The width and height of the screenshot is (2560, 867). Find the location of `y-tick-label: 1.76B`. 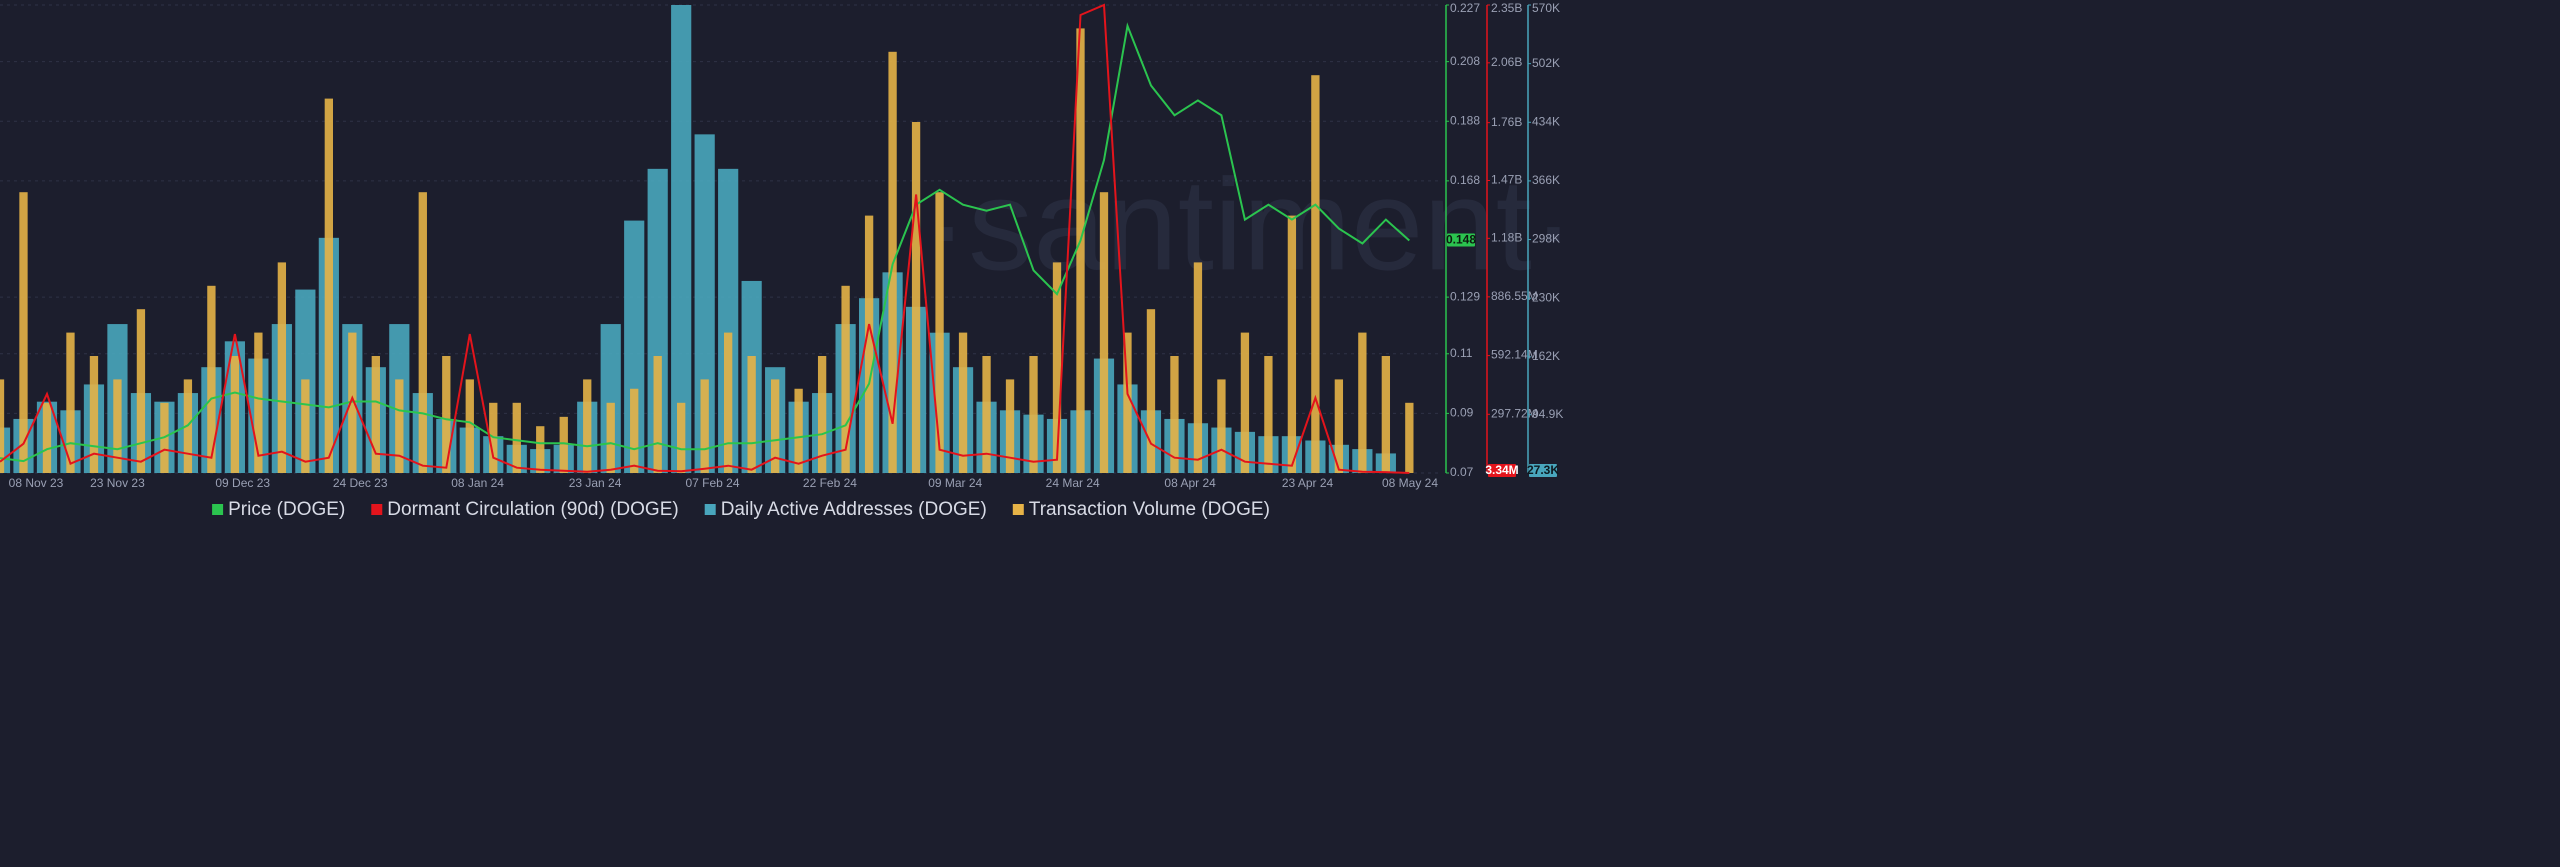

y-tick-label: 1.76B is located at coordinates (1506, 122).